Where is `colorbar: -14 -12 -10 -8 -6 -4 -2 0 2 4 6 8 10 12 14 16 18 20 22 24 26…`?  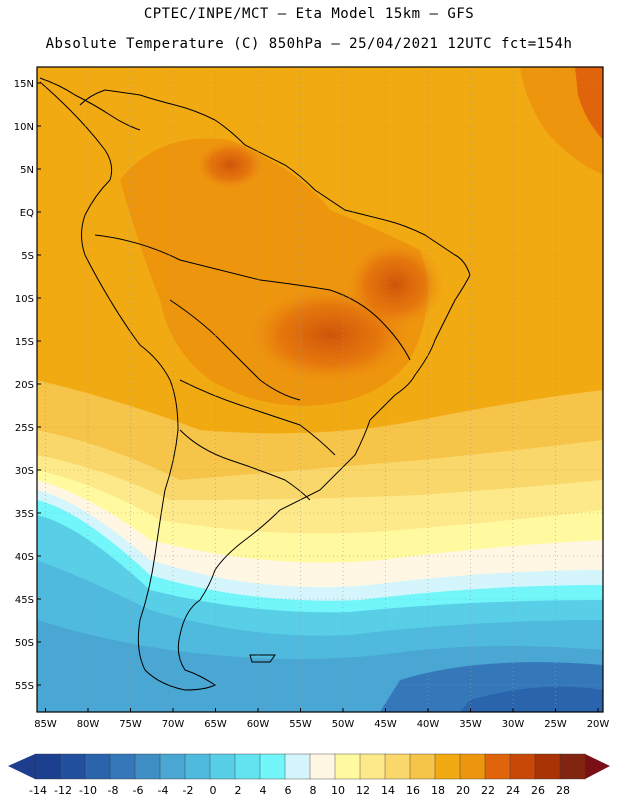
colorbar: -14 -12 -10 -8 -6 -4 -2 0 2 4 6 8 10 12 14 16 18 20 22 24 26… is located at coordinates (309, 775).